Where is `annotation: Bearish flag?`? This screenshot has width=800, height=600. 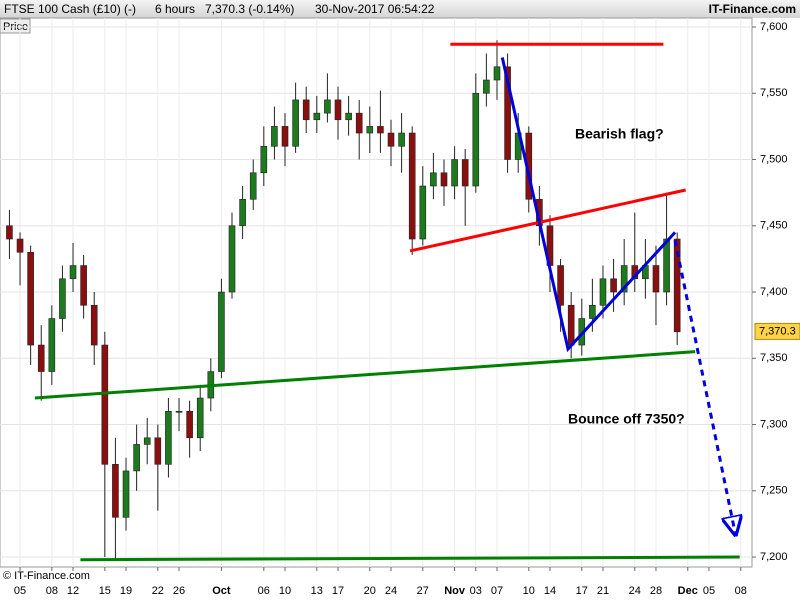
annotation: Bearish flag? is located at coordinates (619, 134).